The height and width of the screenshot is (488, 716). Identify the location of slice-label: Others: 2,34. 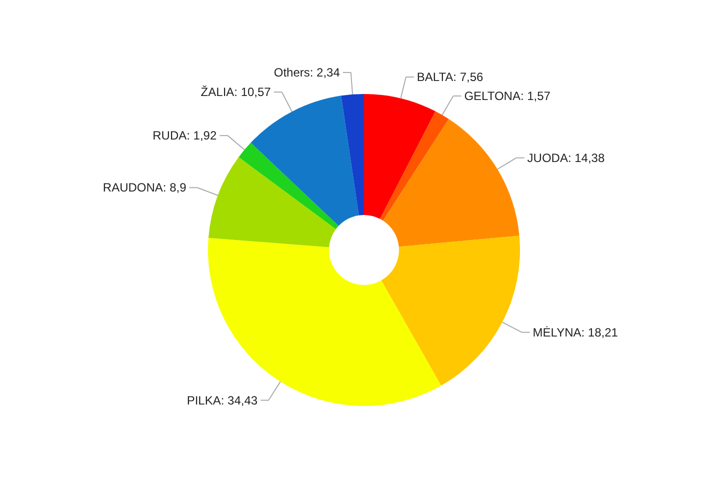
(307, 72).